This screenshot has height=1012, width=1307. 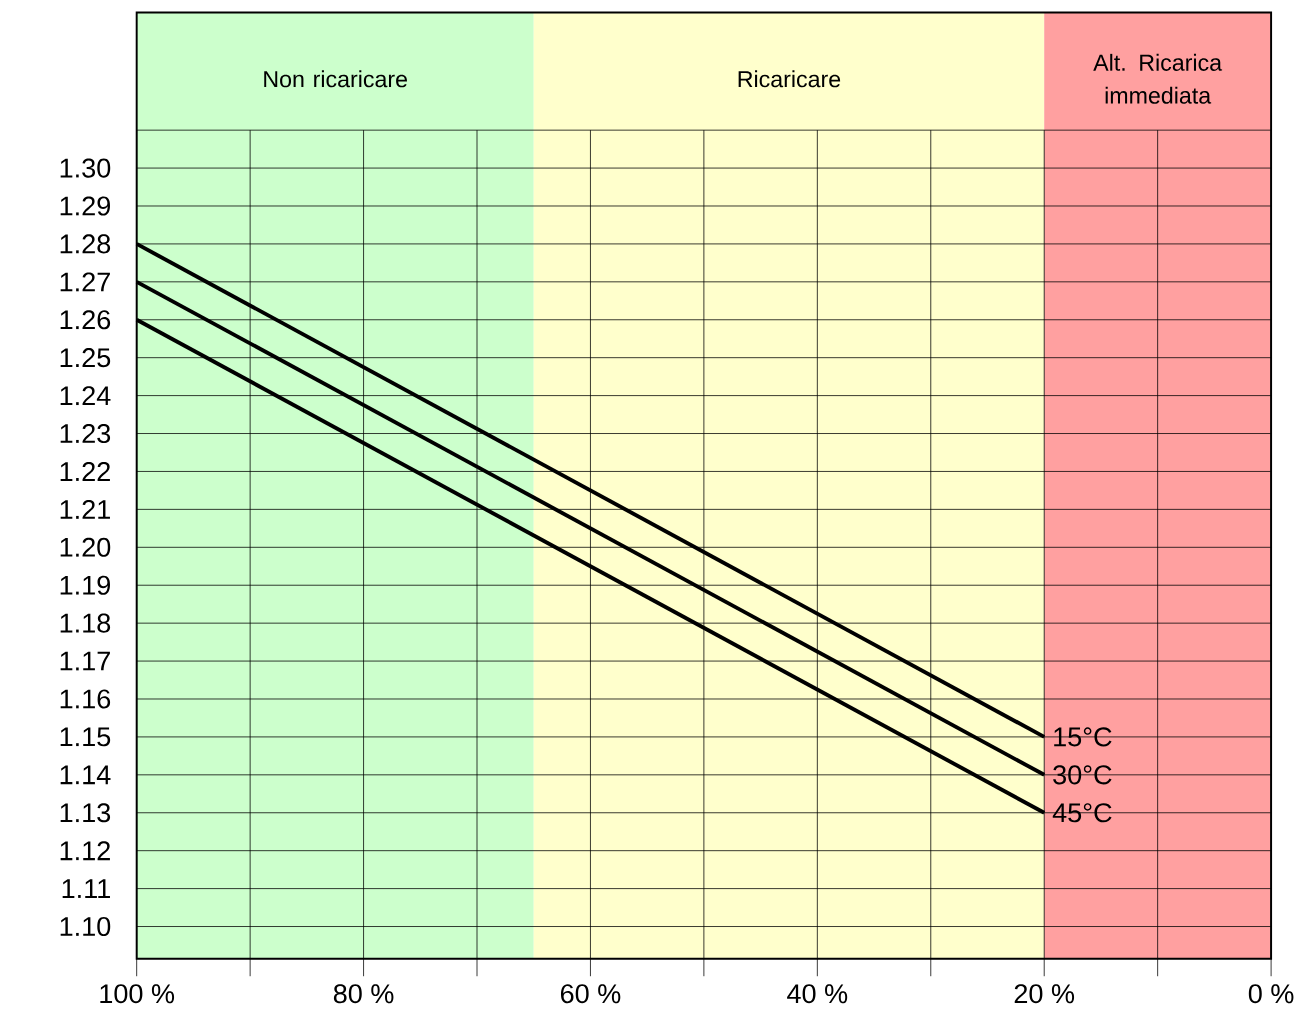 I want to click on y-tick-label: 1.17, so click(x=85, y=661).